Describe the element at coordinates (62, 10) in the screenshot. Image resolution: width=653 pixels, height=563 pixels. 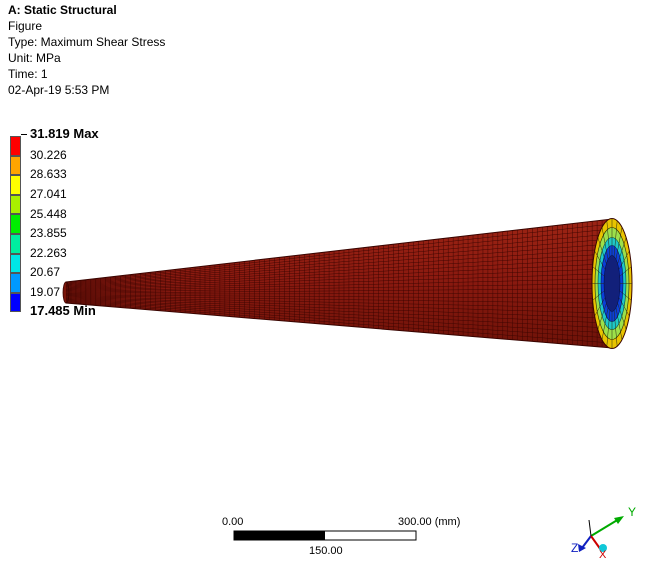
I see `analysis-title: A: Static Structural` at that location.